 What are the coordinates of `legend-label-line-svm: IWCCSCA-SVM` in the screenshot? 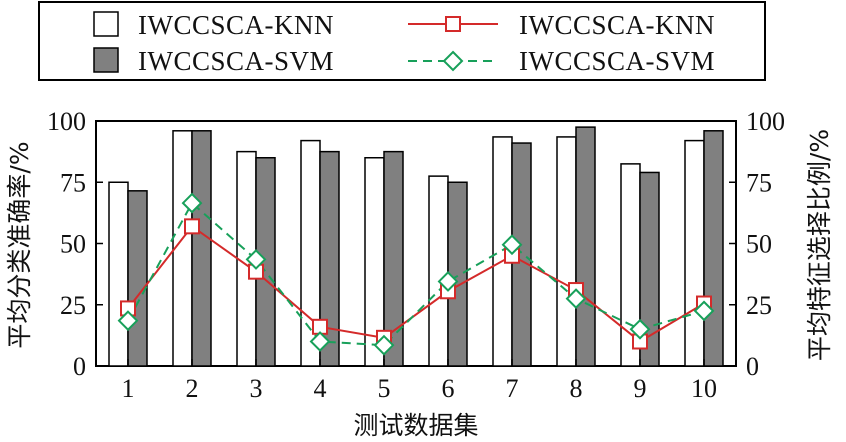 It's located at (617, 61).